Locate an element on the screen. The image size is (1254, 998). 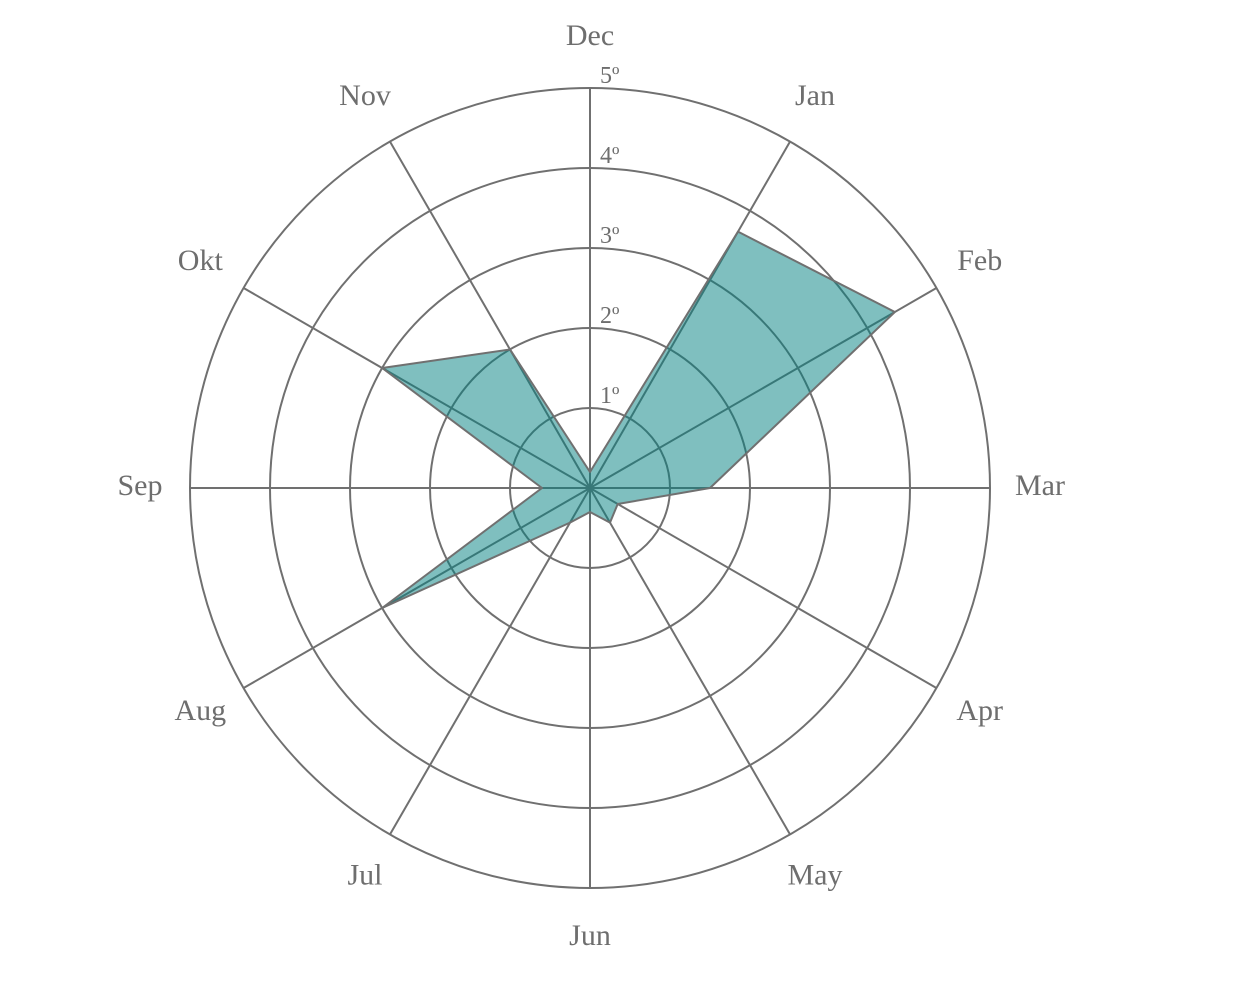
tick-label-5: 5º is located at coordinates (610, 76).